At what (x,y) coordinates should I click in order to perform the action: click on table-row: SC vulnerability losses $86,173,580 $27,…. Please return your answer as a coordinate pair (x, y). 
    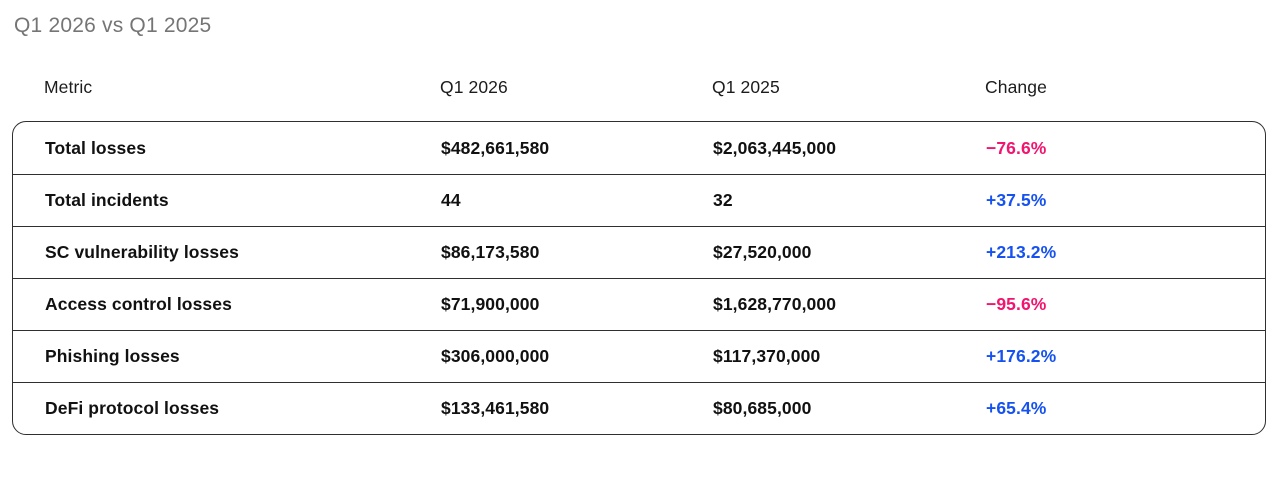
    Looking at the image, I should click on (639, 252).